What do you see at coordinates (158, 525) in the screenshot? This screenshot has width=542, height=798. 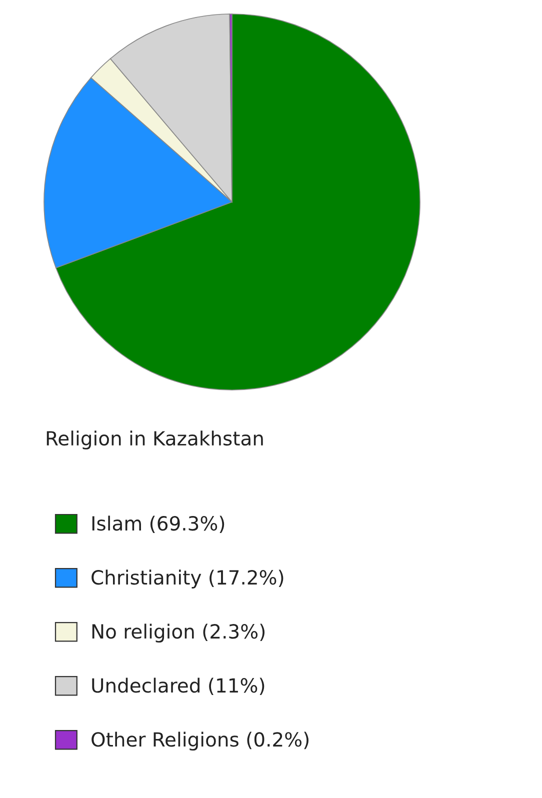 I see `legend-label: Islam (69.3%)` at bounding box center [158, 525].